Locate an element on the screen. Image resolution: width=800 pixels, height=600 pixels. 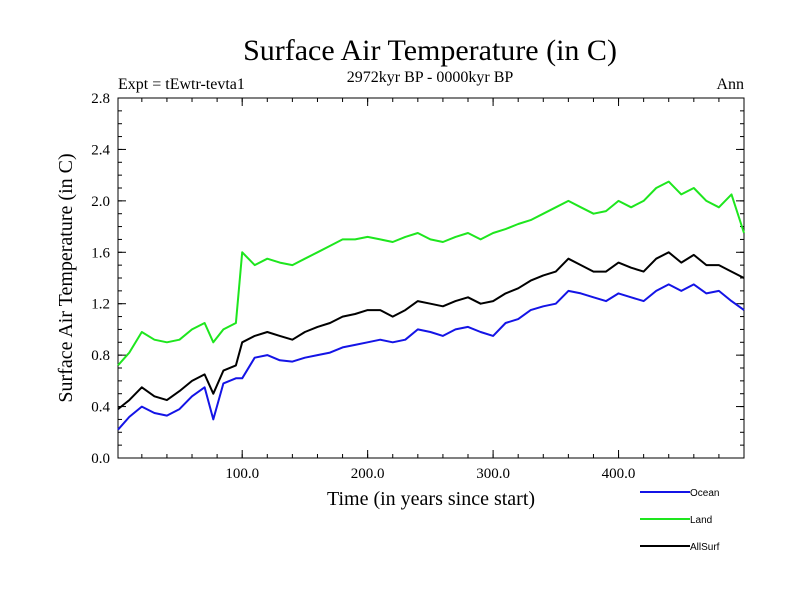
x-tick-label: 100.0 is located at coordinates (242, 474).